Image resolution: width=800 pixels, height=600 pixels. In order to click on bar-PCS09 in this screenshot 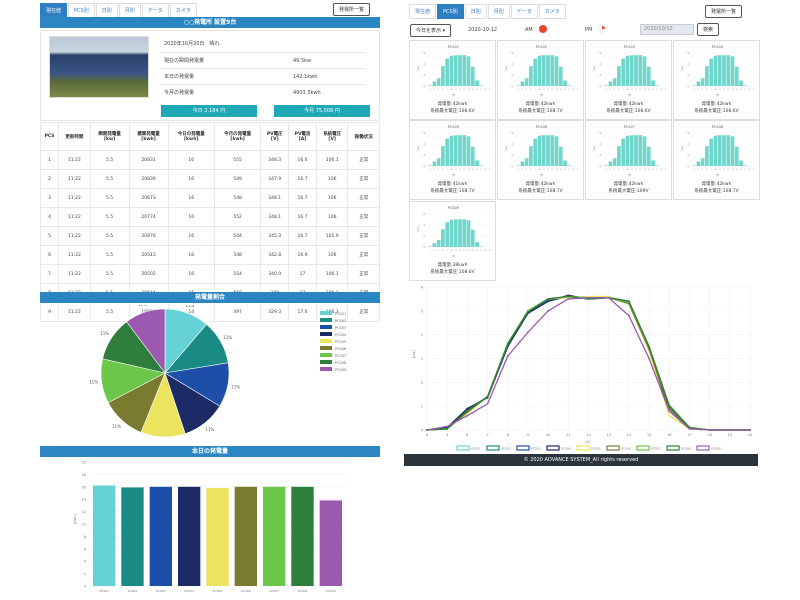, I will do `click(330, 543)`.